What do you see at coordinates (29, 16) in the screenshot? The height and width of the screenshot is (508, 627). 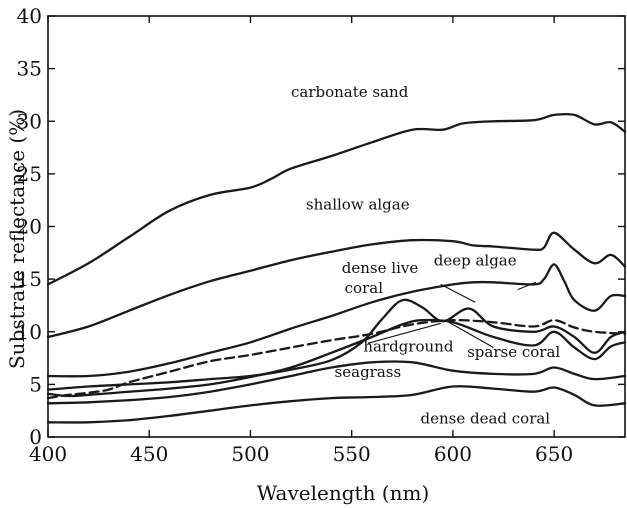 I see `y-tick-label: 40` at bounding box center [29, 16].